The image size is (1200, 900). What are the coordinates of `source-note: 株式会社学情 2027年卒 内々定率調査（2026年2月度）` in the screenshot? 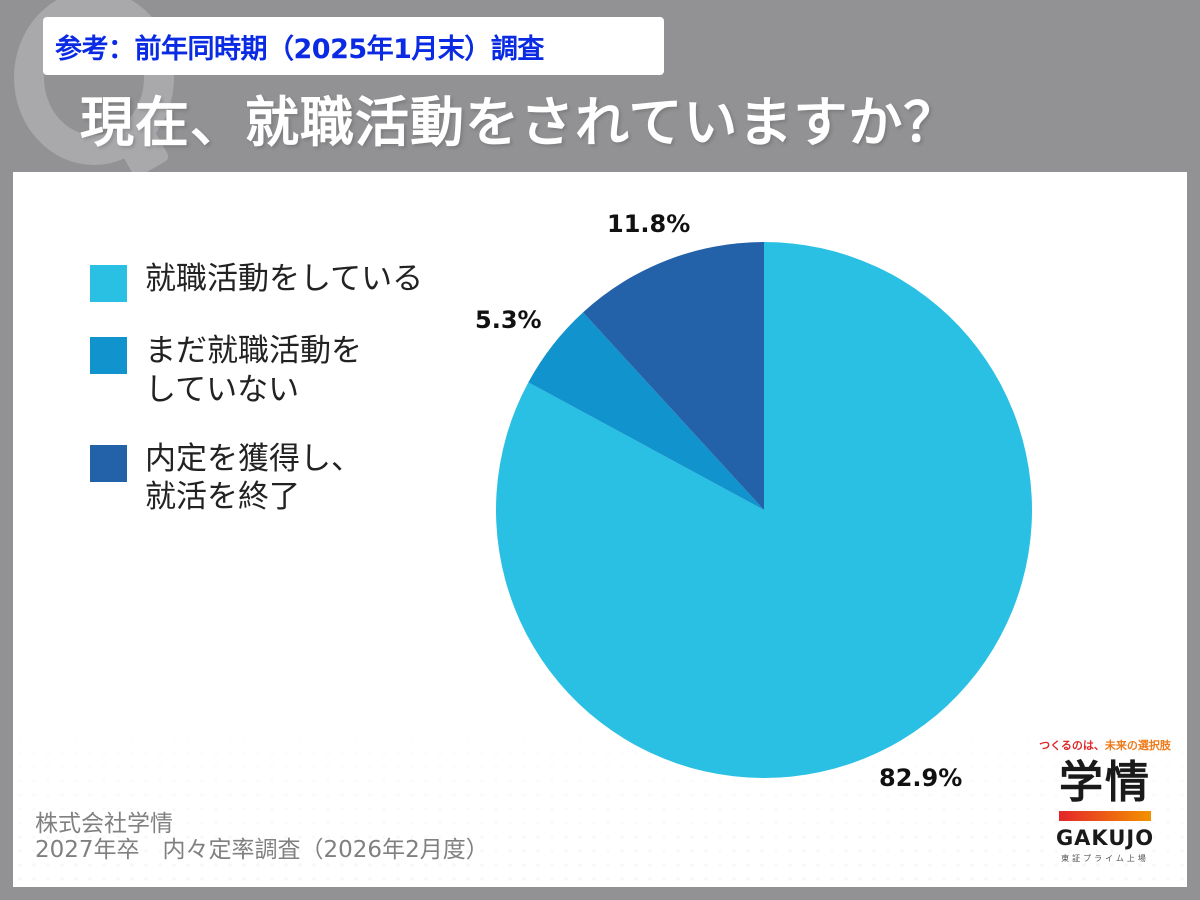 It's located at (262, 837).